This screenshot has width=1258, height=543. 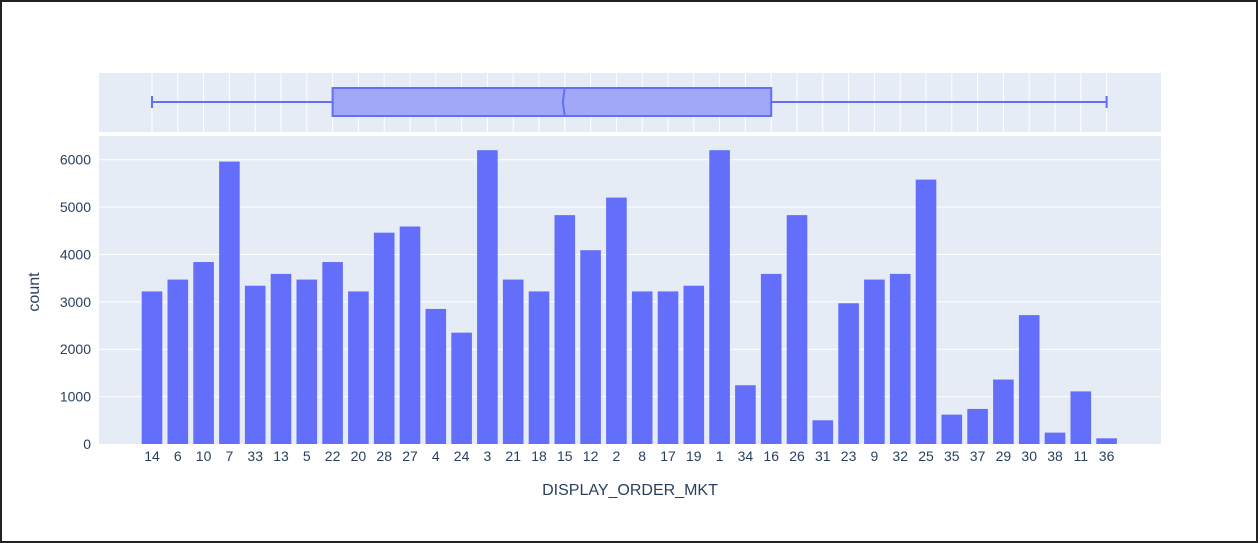 What do you see at coordinates (630, 490) in the screenshot?
I see `x-axis-title: DISPLAY_ORDER_MKT` at bounding box center [630, 490].